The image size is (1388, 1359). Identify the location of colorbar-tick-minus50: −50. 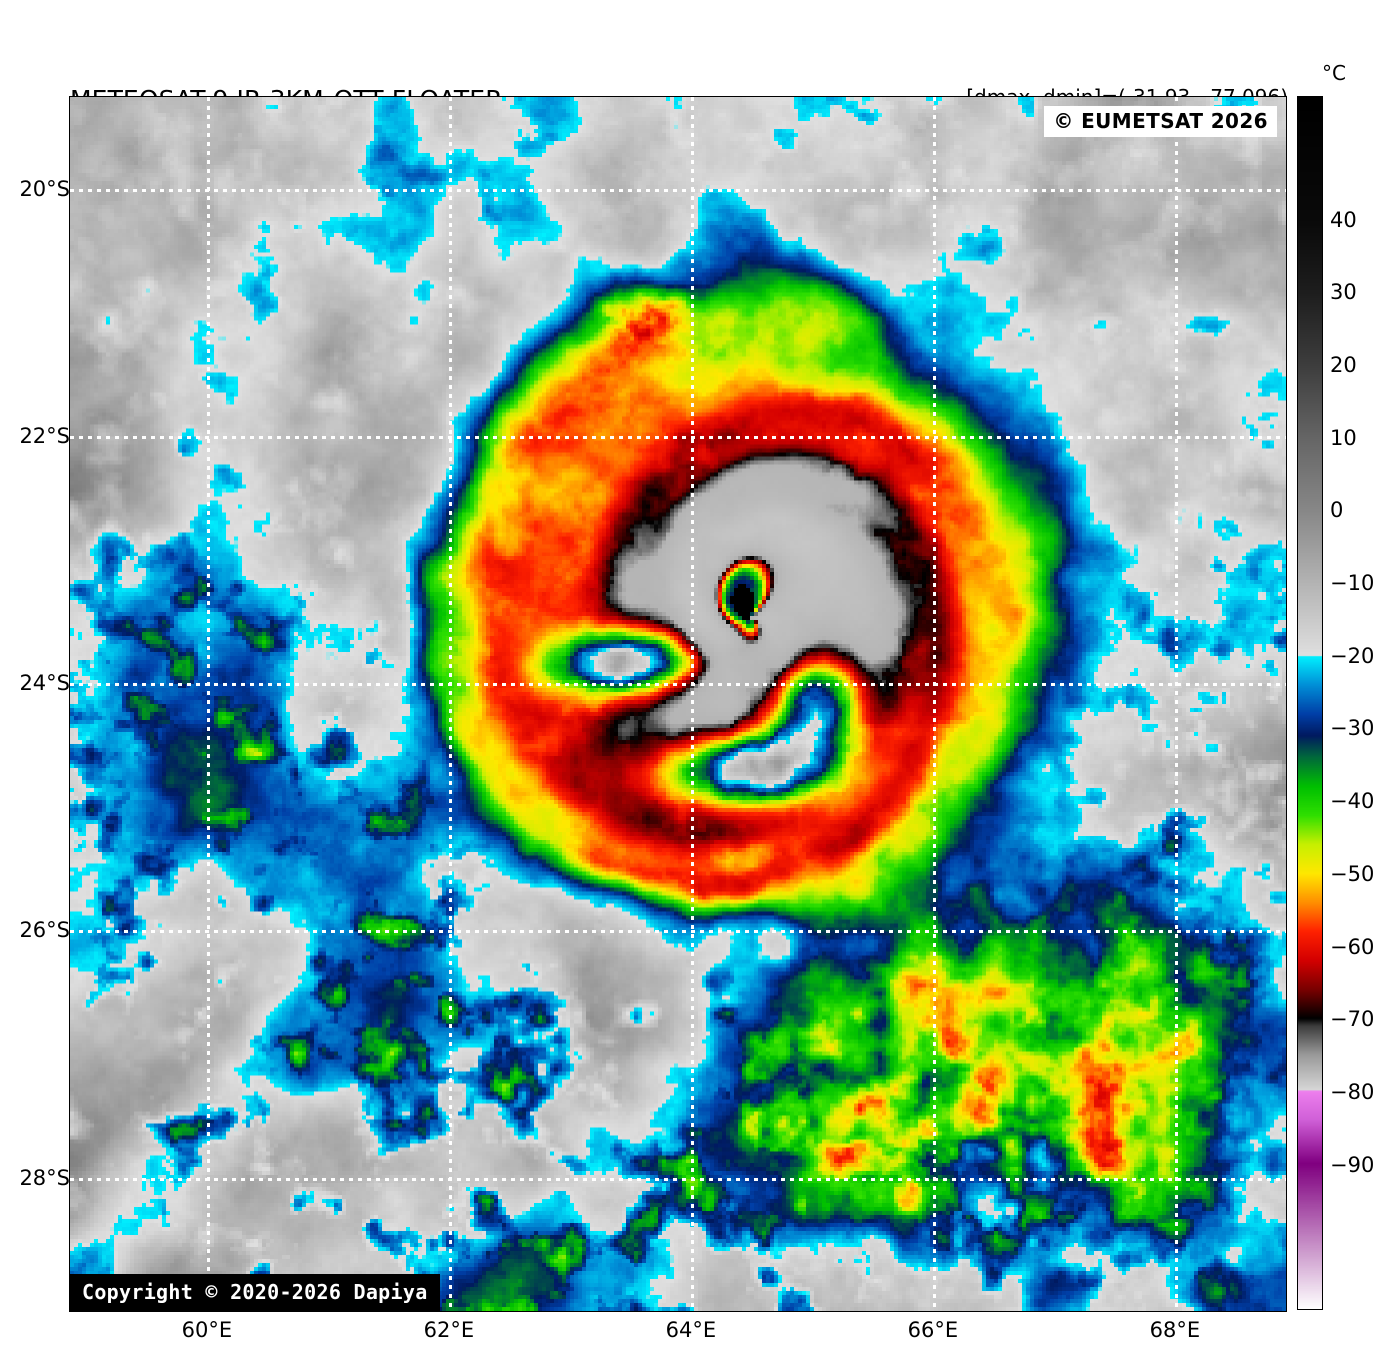
(1352, 873).